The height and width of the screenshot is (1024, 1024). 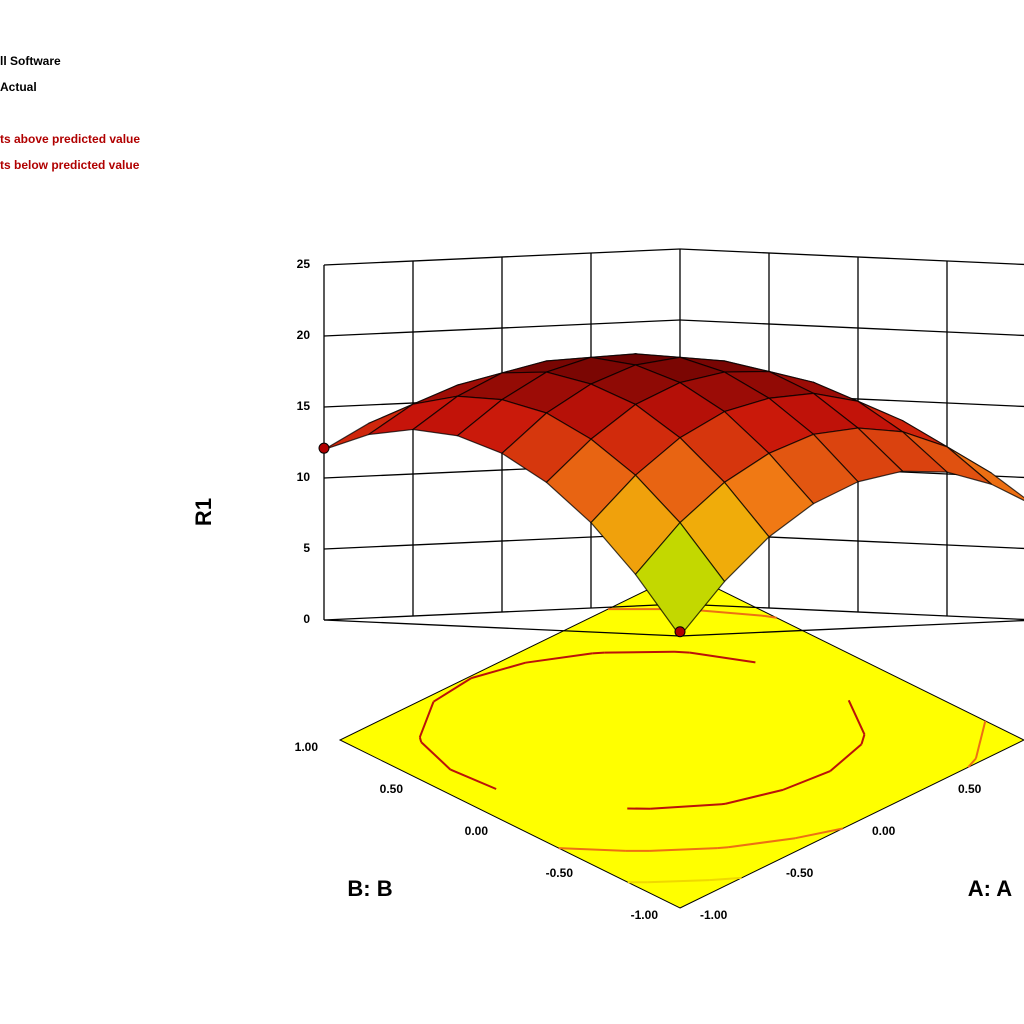 What do you see at coordinates (680, 579) in the screenshot?
I see `surface-cell` at bounding box center [680, 579].